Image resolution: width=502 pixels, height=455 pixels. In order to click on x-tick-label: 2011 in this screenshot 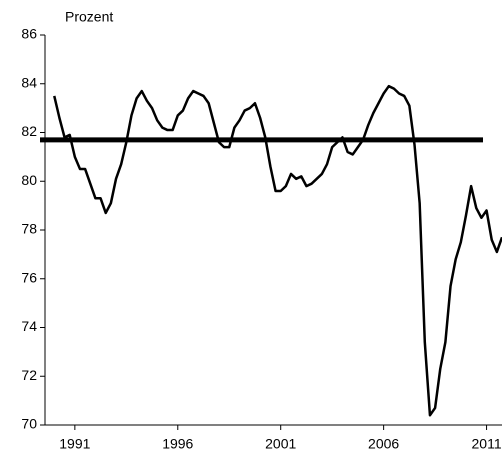, I will do `click(487, 444)`.